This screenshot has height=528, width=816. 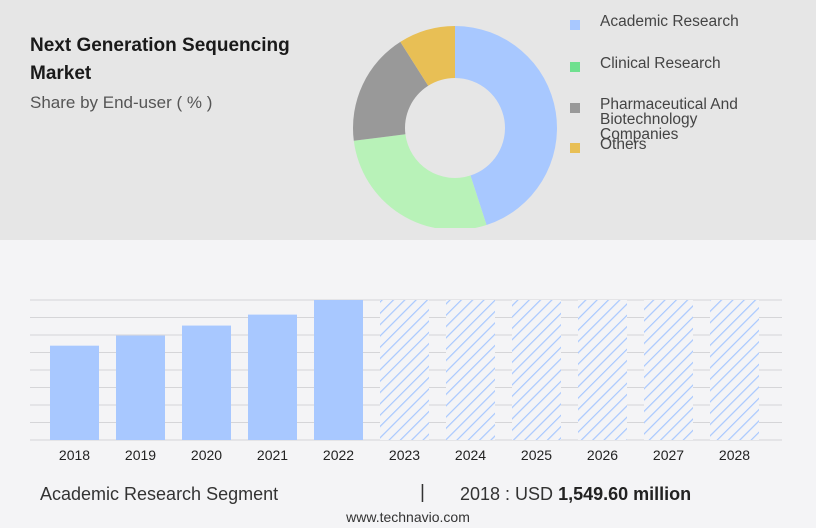 What do you see at coordinates (140, 455) in the screenshot?
I see `x-tick-label-2019: 2019` at bounding box center [140, 455].